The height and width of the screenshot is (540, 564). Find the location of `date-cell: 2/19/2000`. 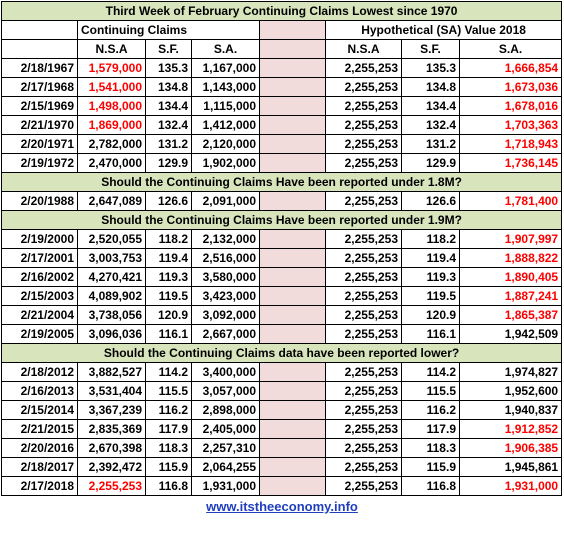

date-cell: 2/19/2000 is located at coordinates (39, 239).